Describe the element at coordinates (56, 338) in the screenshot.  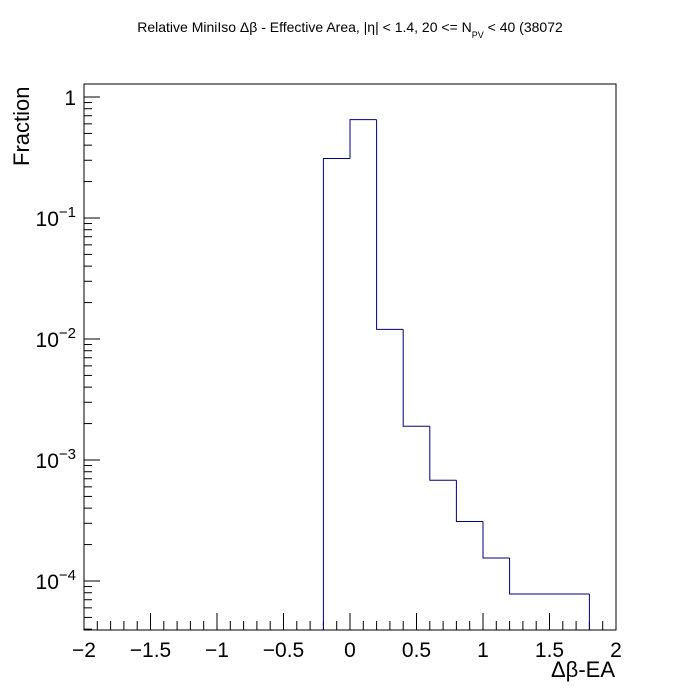
I see `y-tick-label: 10⁻²` at that location.